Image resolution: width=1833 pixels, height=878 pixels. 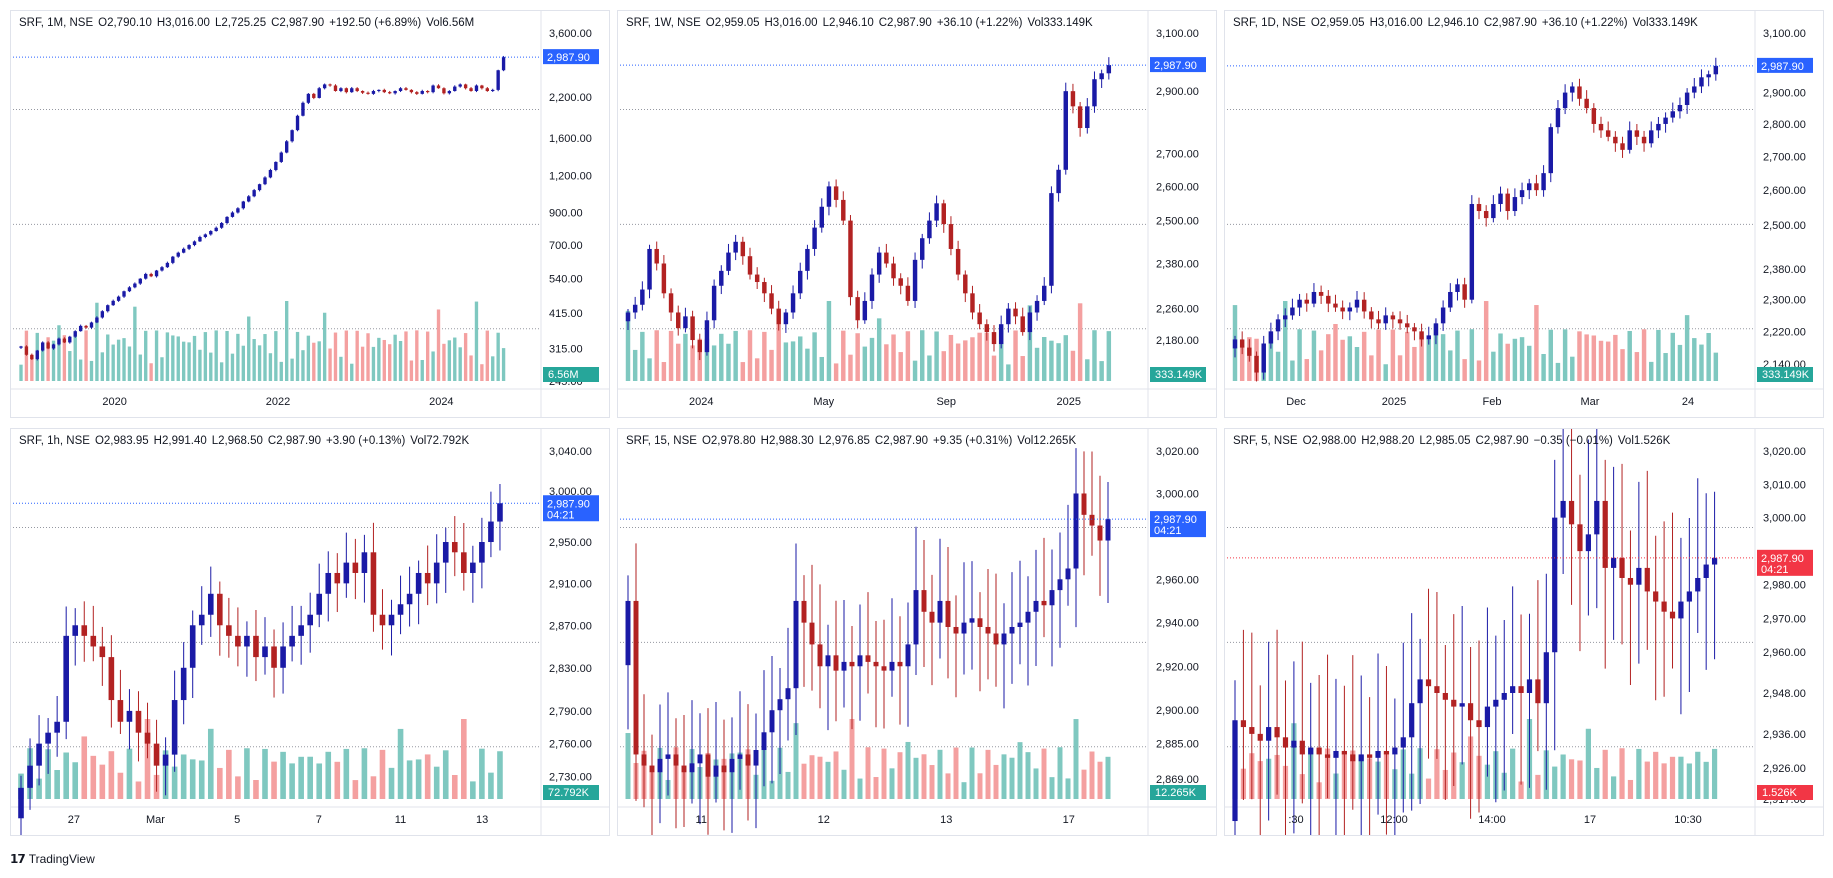 What do you see at coordinates (570, 34) in the screenshot?
I see `y-tick-label: 3,600.00` at bounding box center [570, 34].